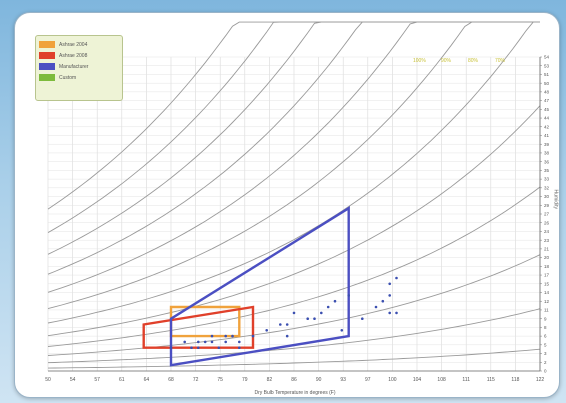 The image size is (566, 403). What do you see at coordinates (547, 109) in the screenshot?
I see `y-tick-label: 45` at bounding box center [547, 109].